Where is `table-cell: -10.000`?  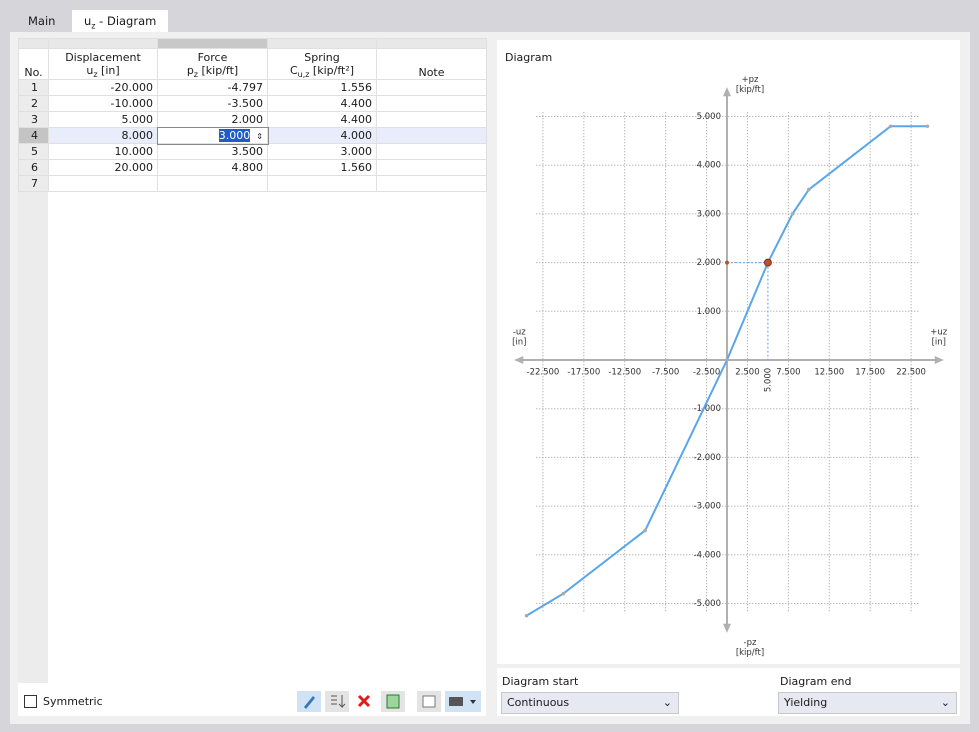 table-cell: -10.000 is located at coordinates (103, 103).